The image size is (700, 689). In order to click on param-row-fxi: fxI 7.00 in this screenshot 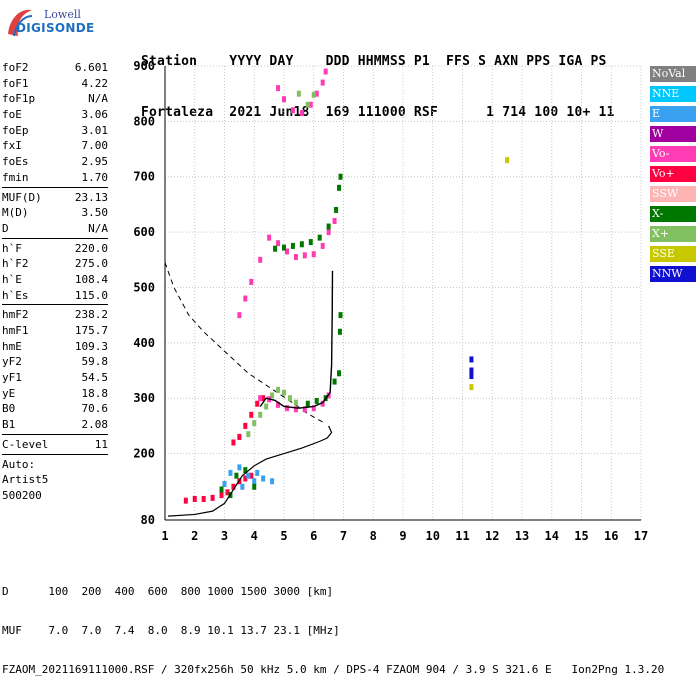, I will do `click(55, 146)`.